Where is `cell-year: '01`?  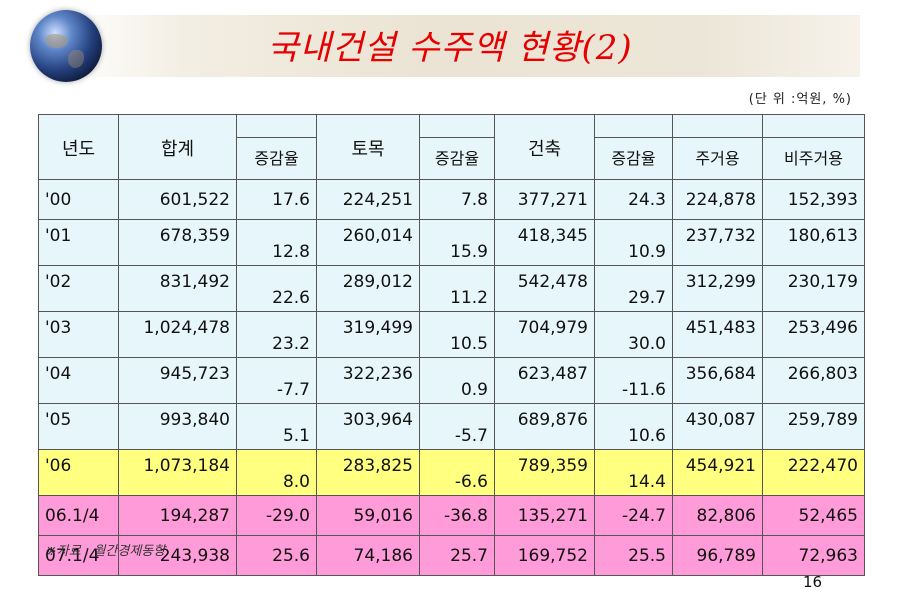 cell-year: '01 is located at coordinates (78, 242).